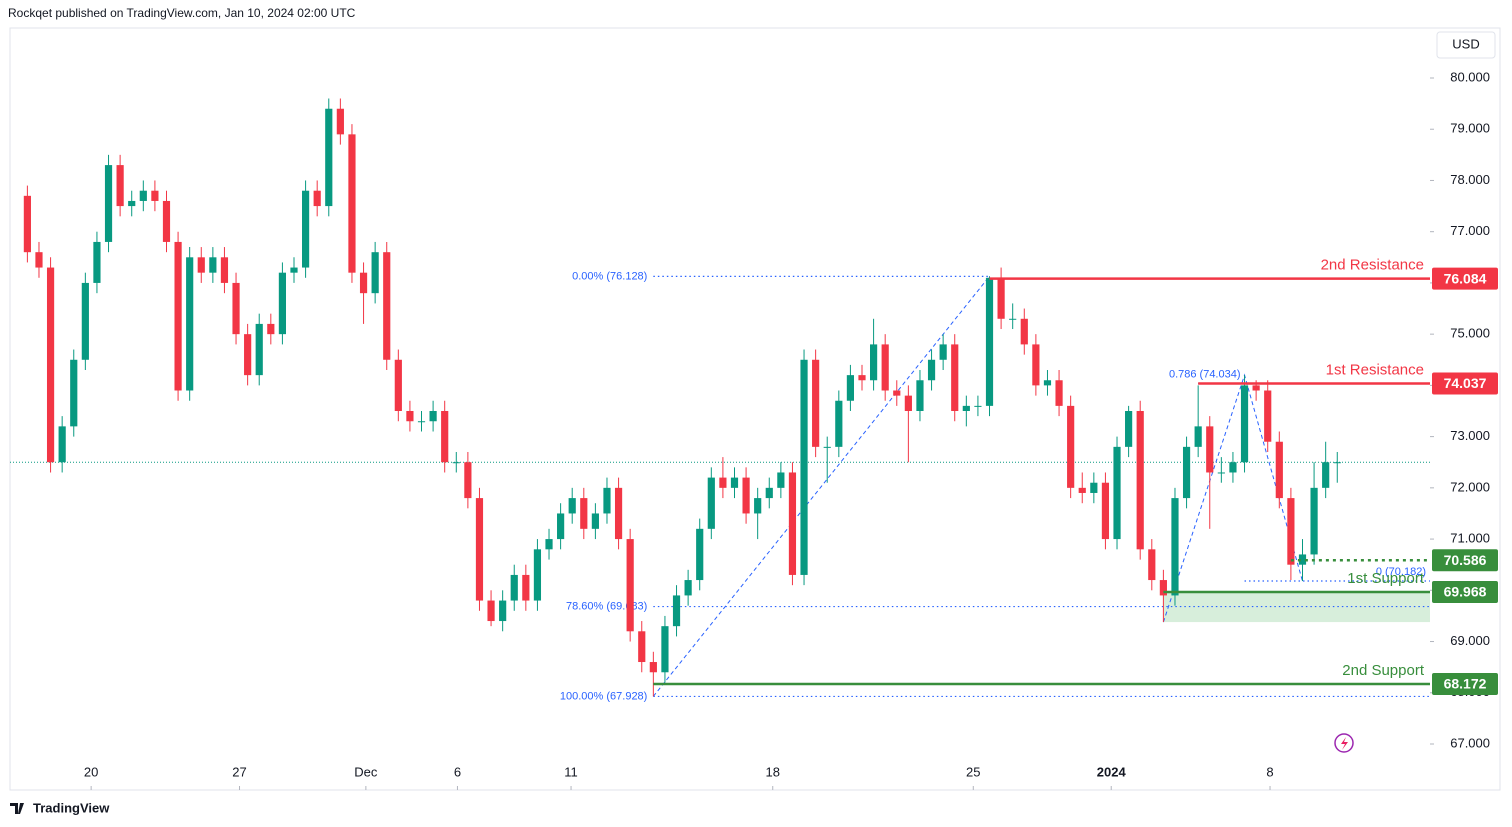 Image resolution: width=1512 pixels, height=827 pixels. What do you see at coordinates (1386, 578) in the screenshot?
I see `level-label: 1st Support` at bounding box center [1386, 578].